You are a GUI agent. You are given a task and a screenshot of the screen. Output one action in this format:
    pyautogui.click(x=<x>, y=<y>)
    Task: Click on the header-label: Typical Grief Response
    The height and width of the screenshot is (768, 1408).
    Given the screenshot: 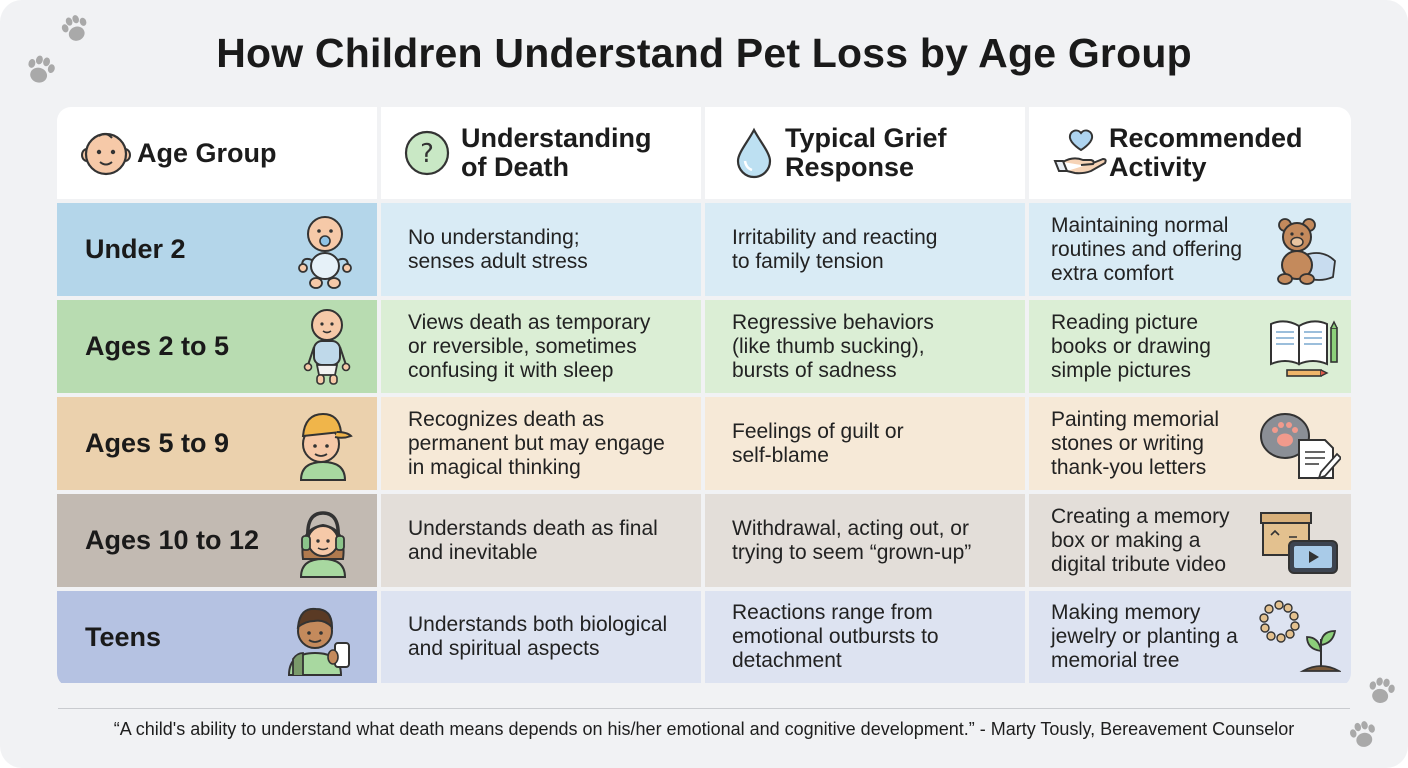 What is the action you would take?
    pyautogui.click(x=866, y=152)
    